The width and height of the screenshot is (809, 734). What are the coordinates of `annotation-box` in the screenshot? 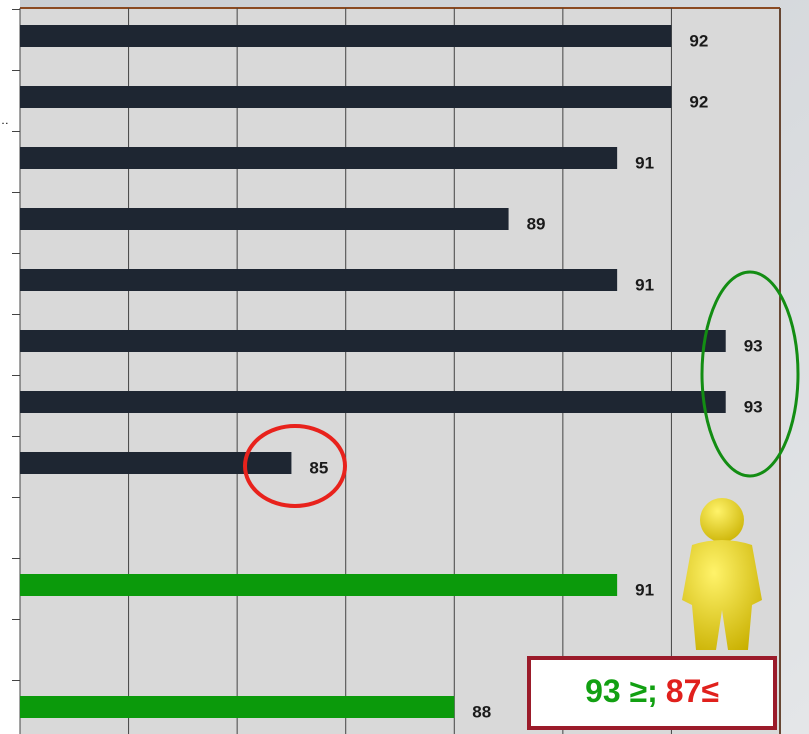 It's located at (652, 693).